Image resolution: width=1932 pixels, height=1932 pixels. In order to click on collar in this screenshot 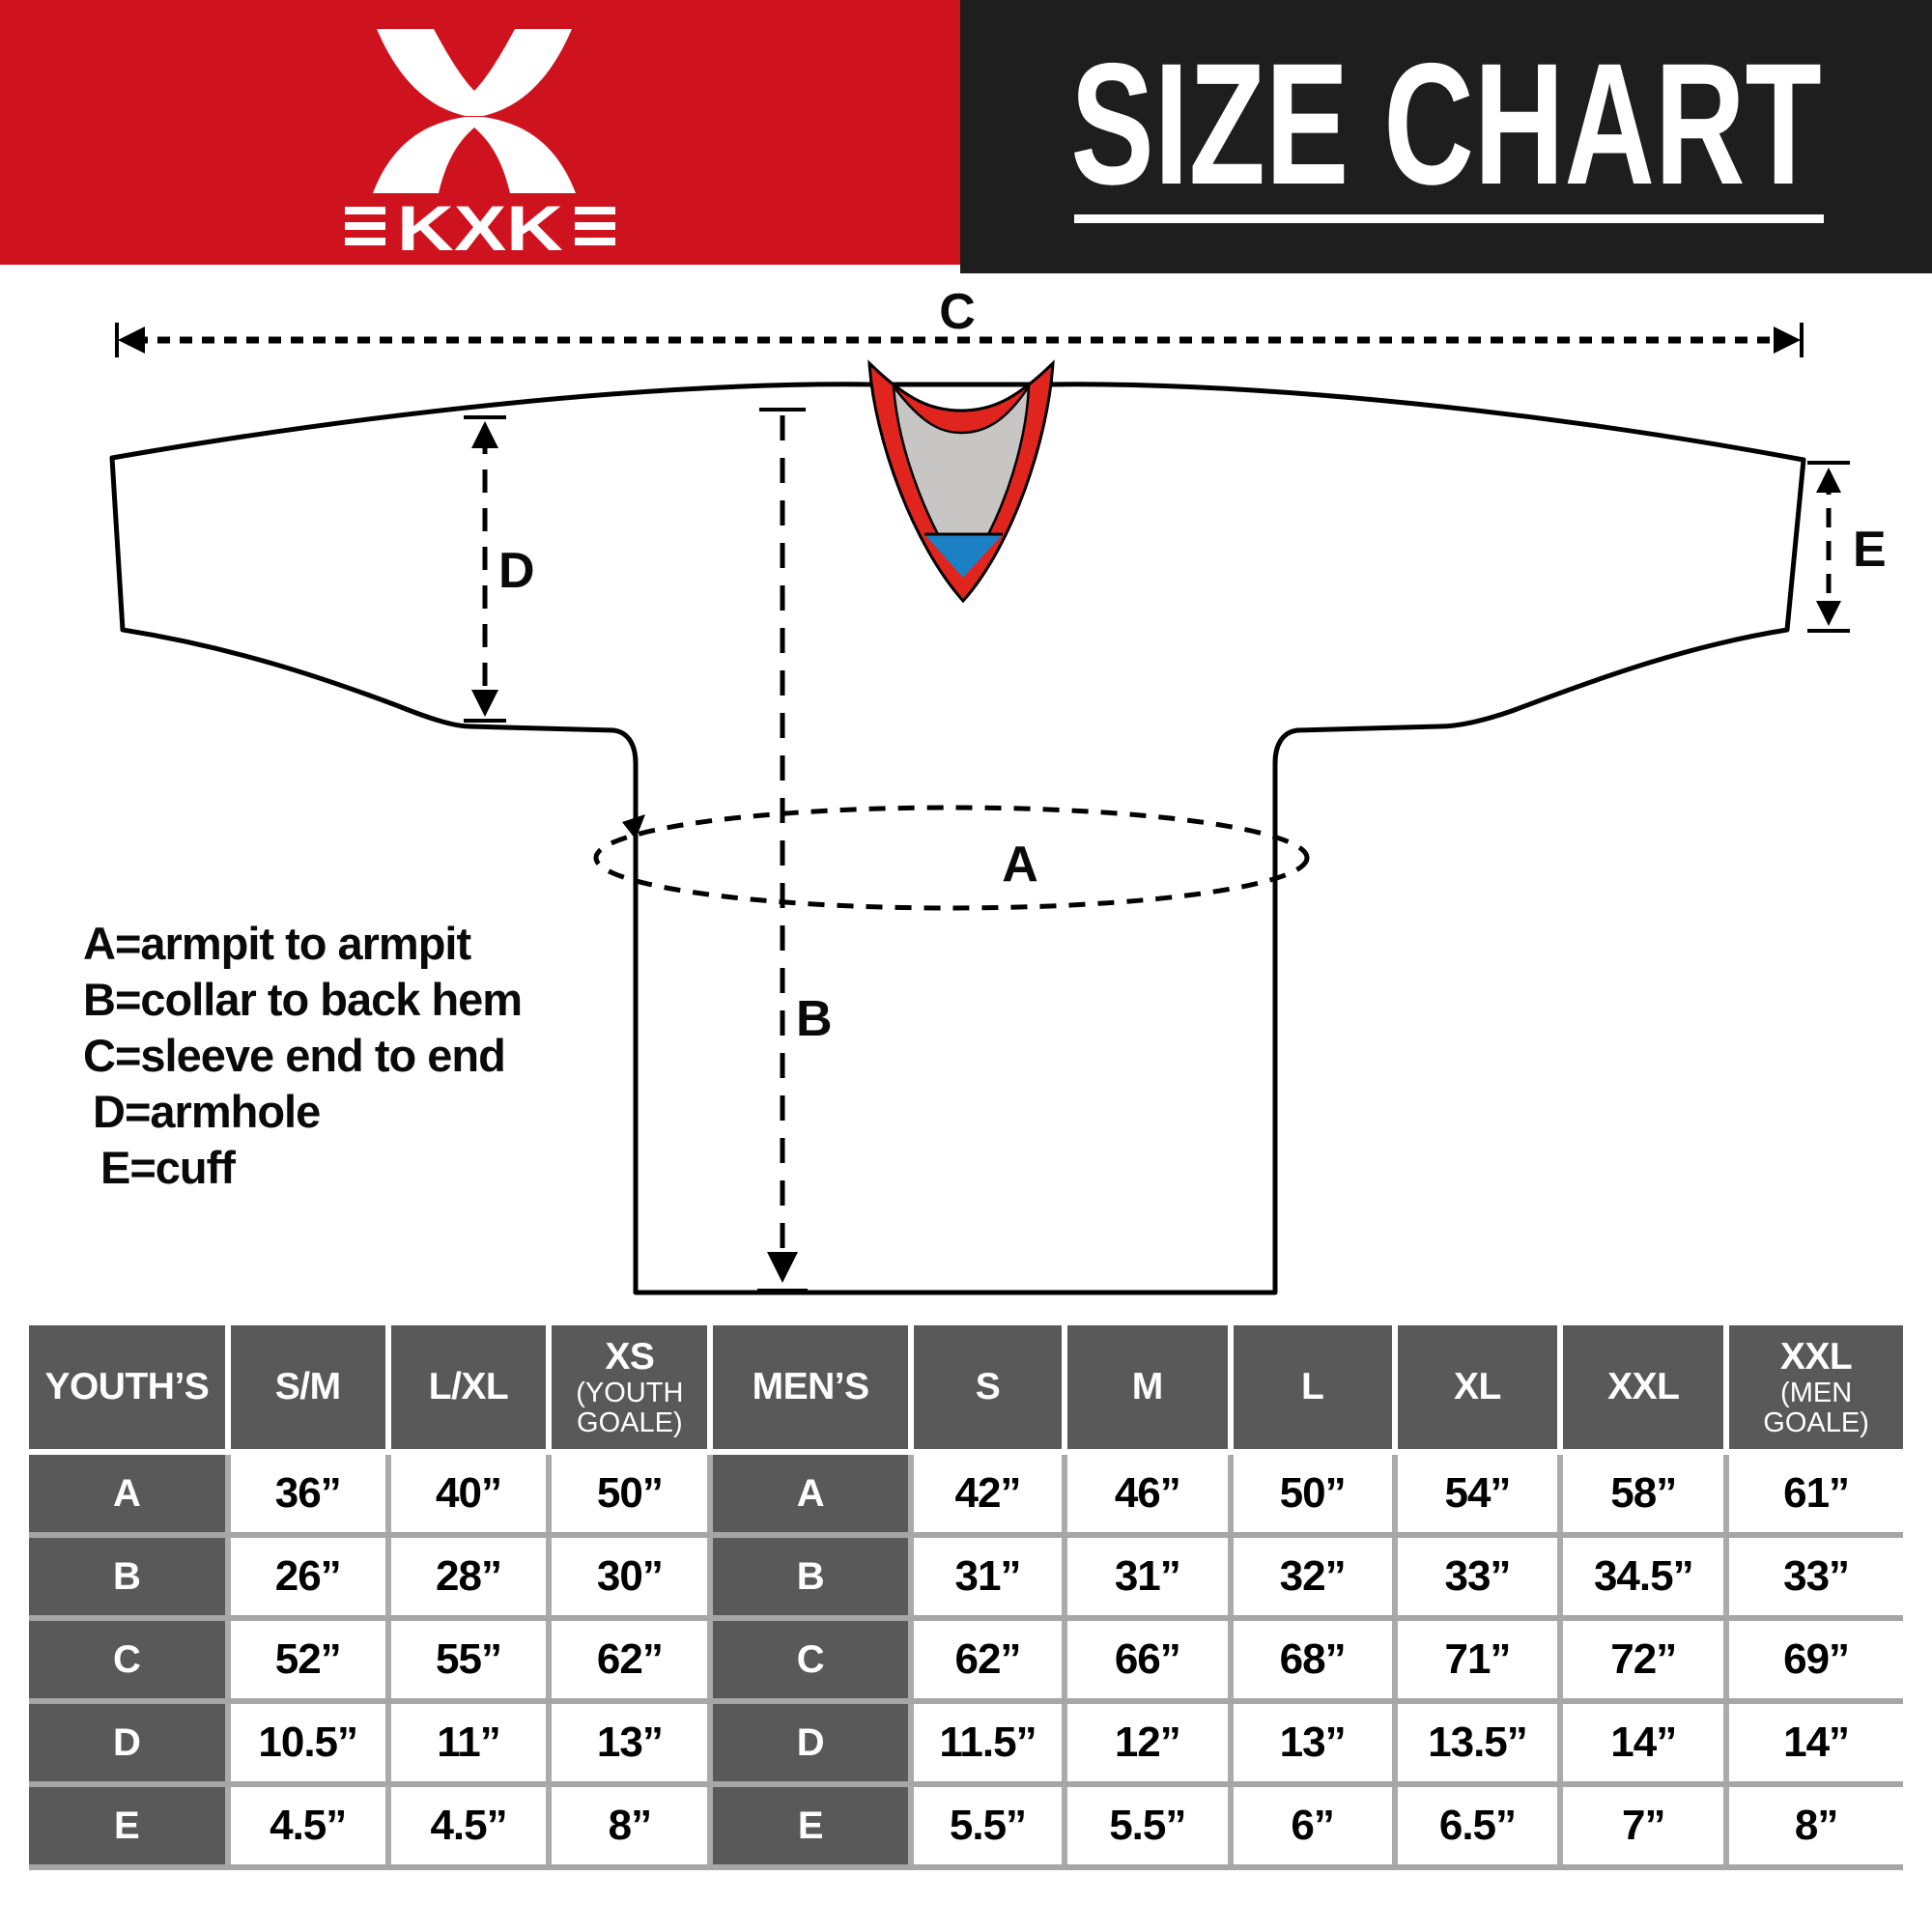, I will do `click(961, 481)`.